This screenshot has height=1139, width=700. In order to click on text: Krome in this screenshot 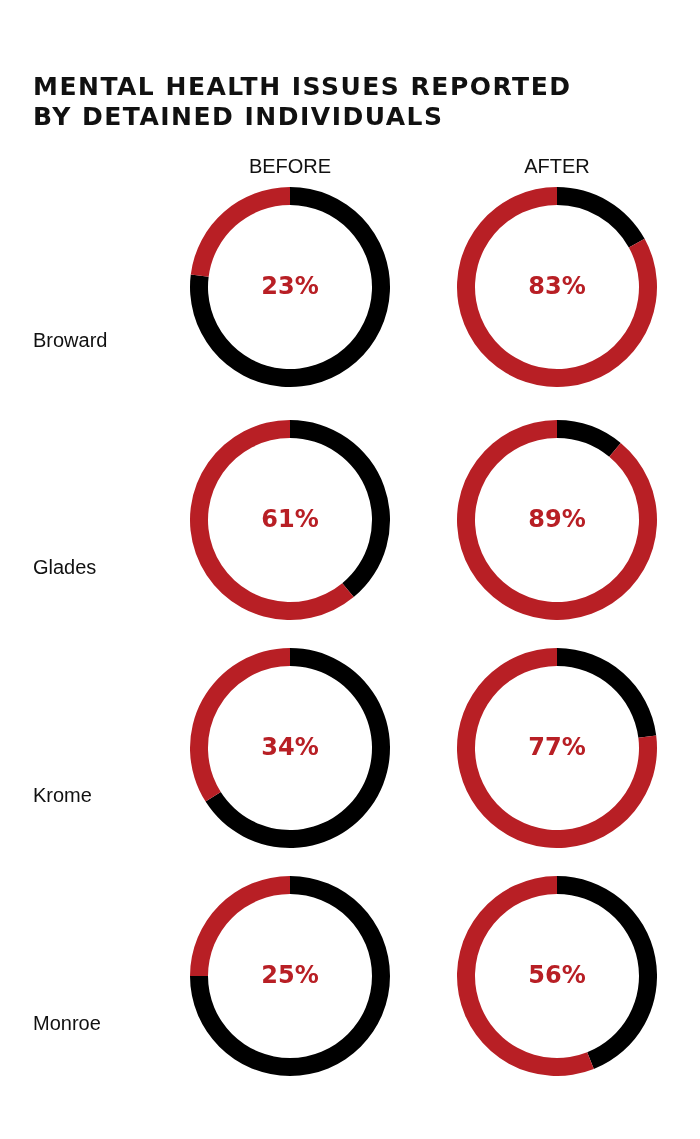, I will do `click(62, 795)`.